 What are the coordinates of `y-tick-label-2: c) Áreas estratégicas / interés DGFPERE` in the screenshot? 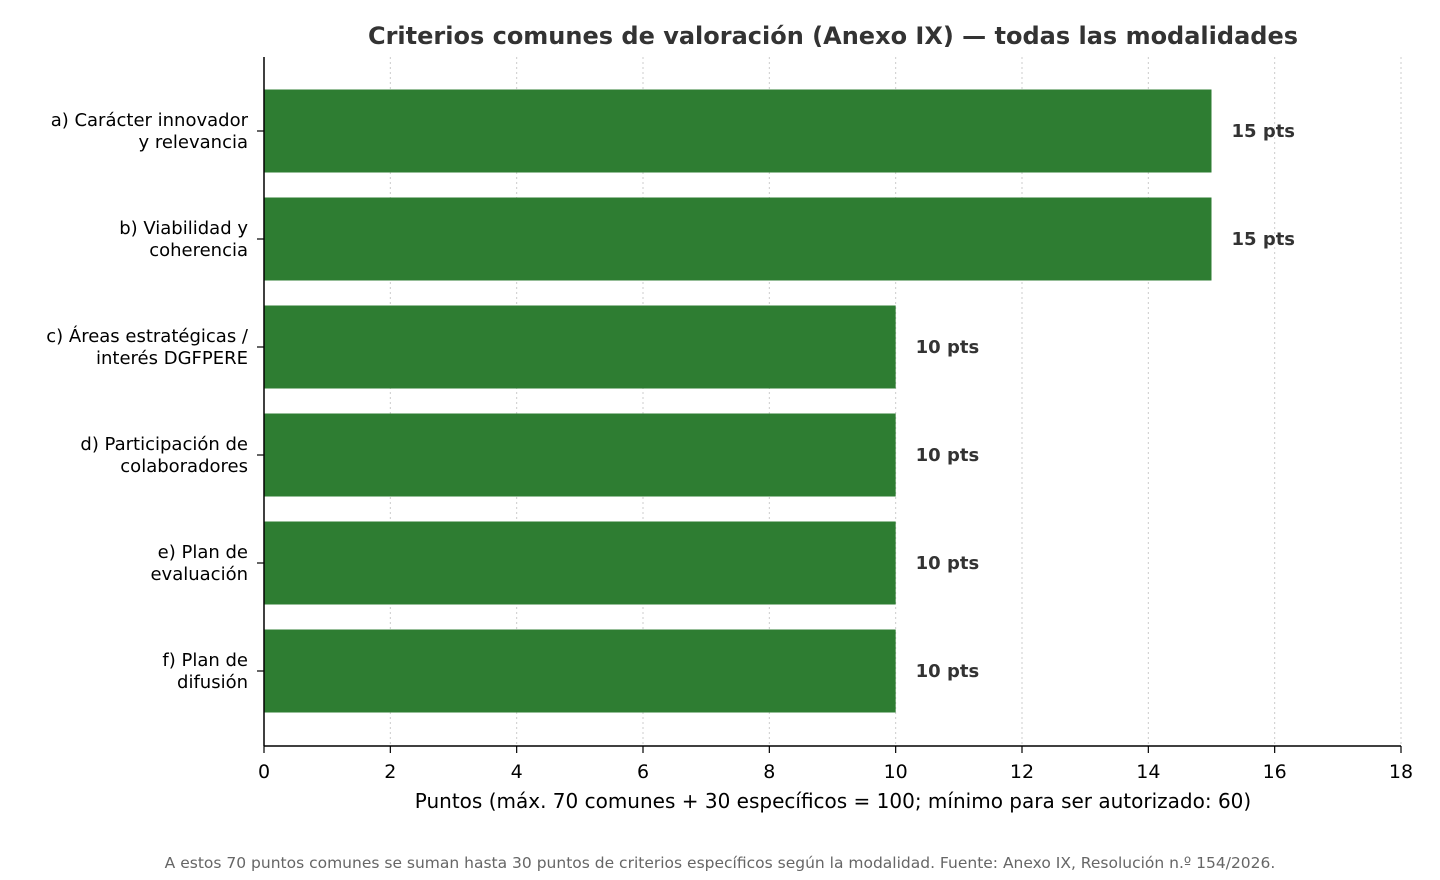 It's located at (147, 347).